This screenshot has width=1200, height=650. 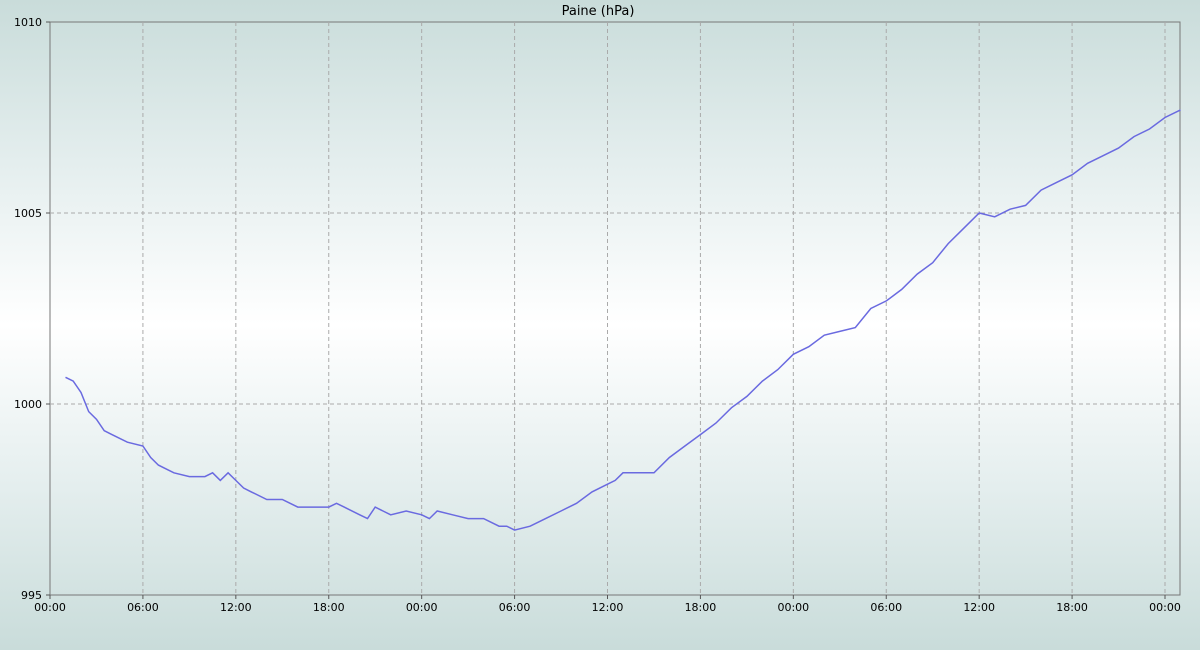 What do you see at coordinates (31, 595) in the screenshot?
I see `y-tick-label: 995` at bounding box center [31, 595].